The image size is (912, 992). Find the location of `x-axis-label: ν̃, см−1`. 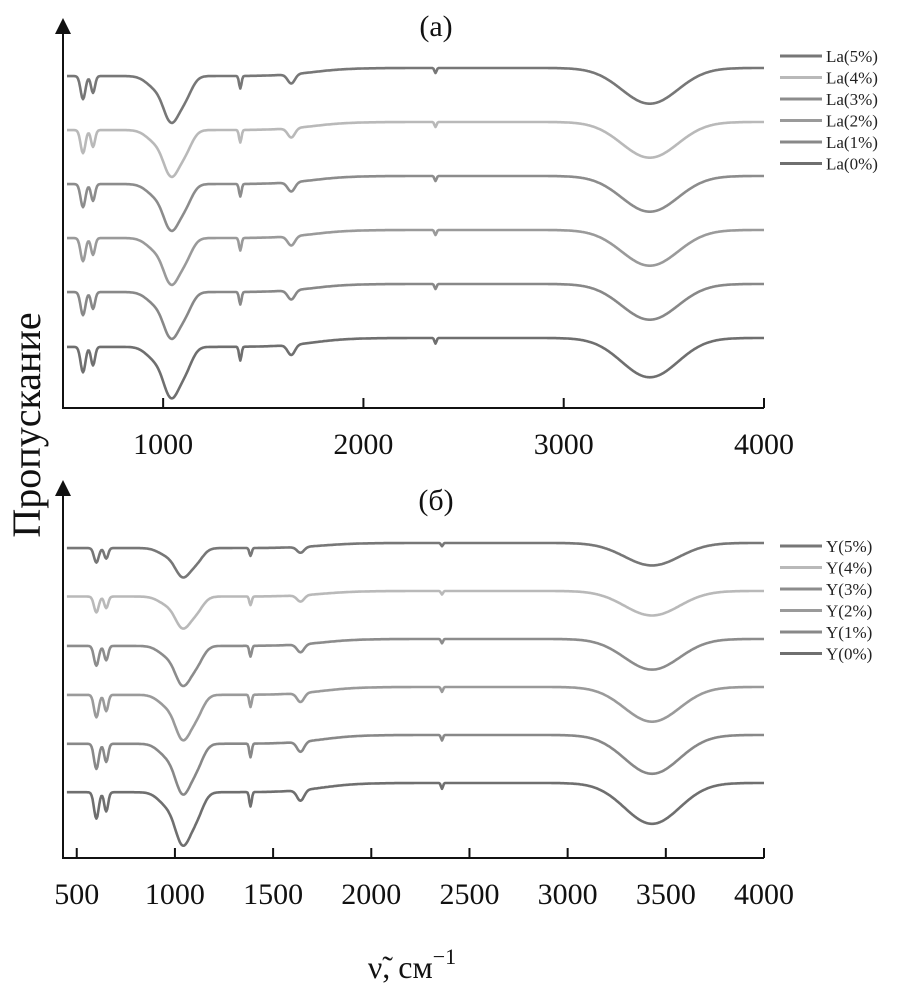

x-axis-label: ν̃, см−1 is located at coordinates (412, 964).